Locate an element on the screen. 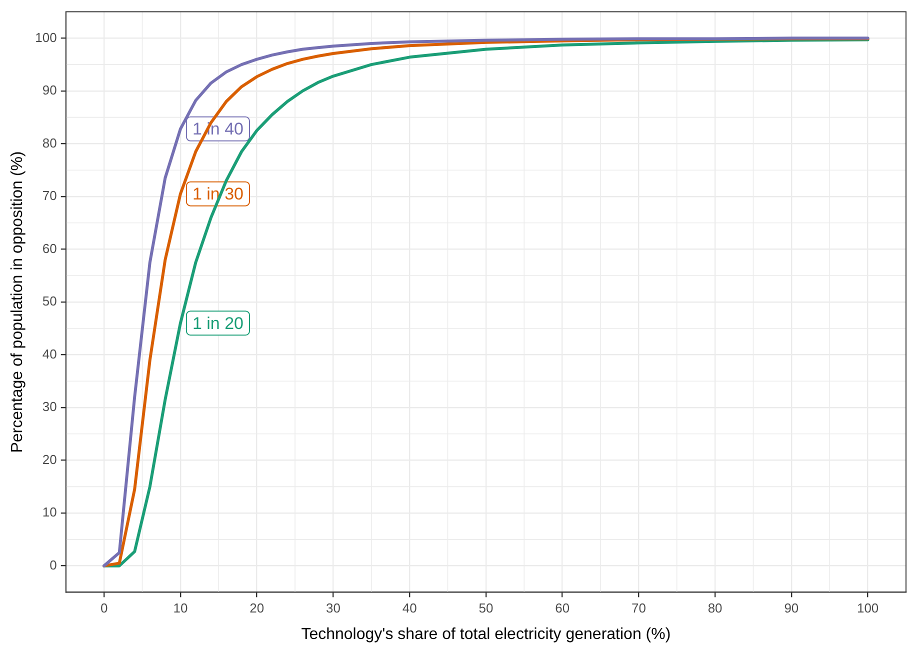 This screenshot has width=908, height=652. x-tick-label: 90 is located at coordinates (791, 608).